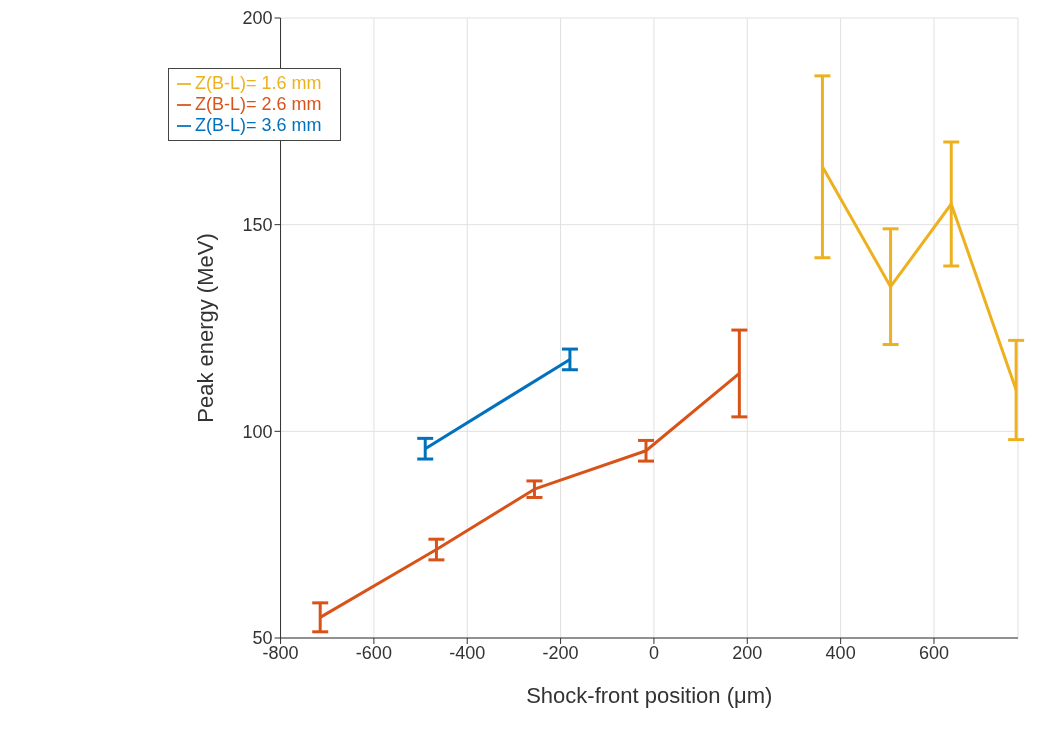  What do you see at coordinates (653, 652) in the screenshot?
I see `x-tick-label: 0` at bounding box center [653, 652].